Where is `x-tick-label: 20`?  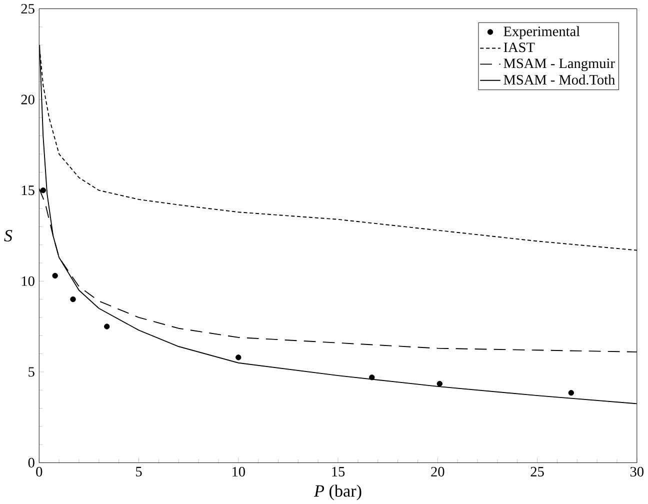 x-tick-label: 20 is located at coordinates (437, 471).